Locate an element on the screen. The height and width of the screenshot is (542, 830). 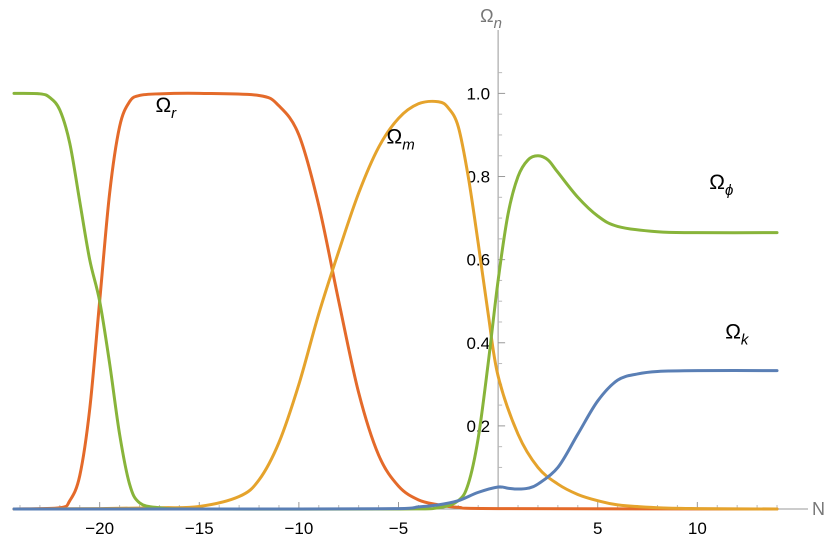
y-tick-label: 0.4 is located at coordinates (478, 343).